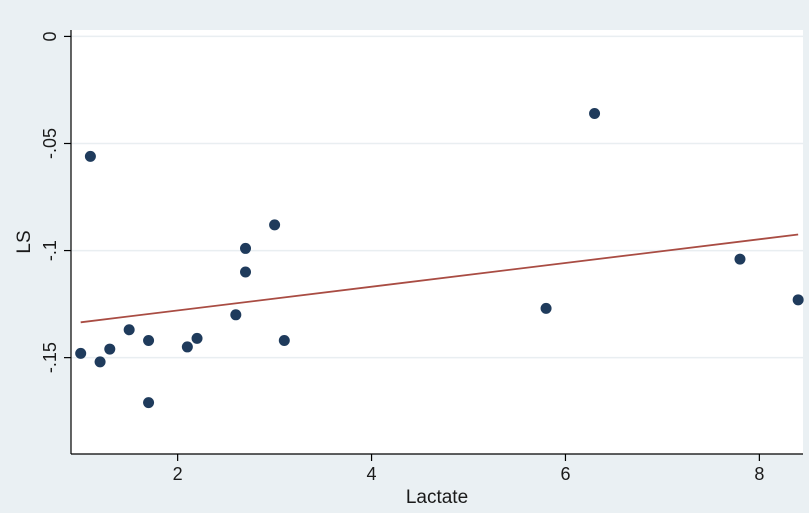 The width and height of the screenshot is (809, 513). What do you see at coordinates (437, 497) in the screenshot?
I see `x-axis-label: Lactate` at bounding box center [437, 497].